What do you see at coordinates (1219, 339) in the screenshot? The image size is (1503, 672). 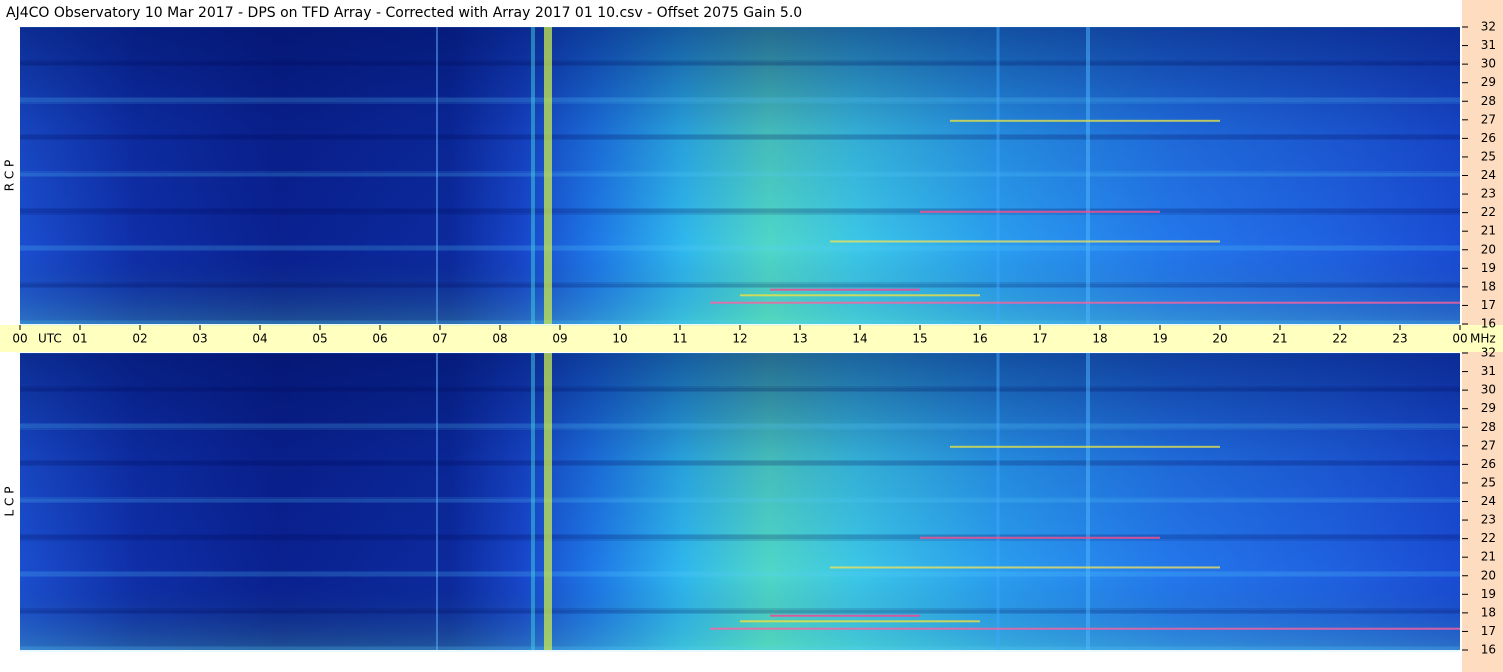 I see `x-tick-label: 20` at bounding box center [1219, 339].